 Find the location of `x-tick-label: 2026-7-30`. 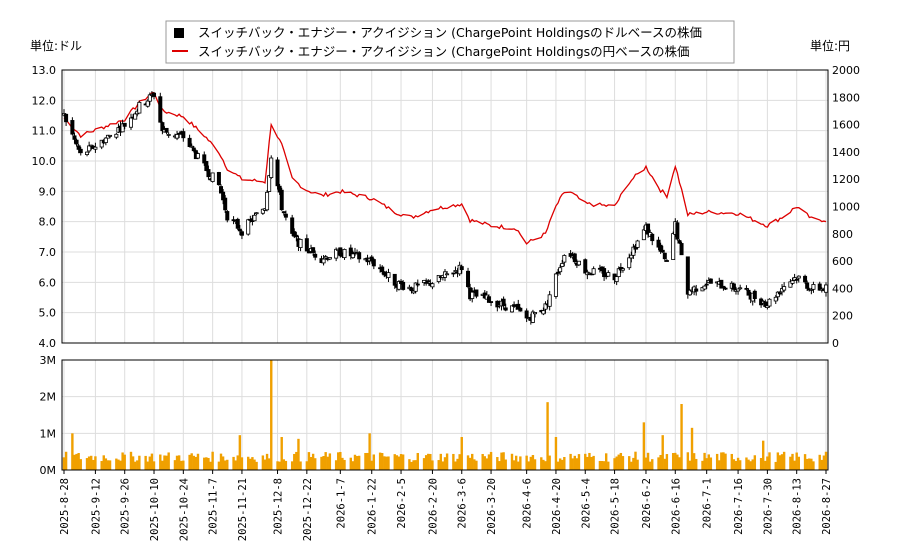

x-tick-label: 2026-7-30 is located at coordinates (768, 506).